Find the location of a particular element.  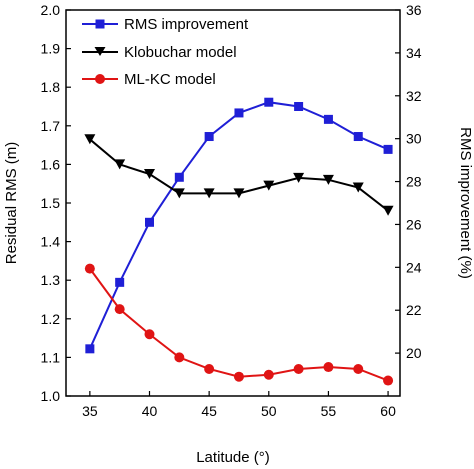

series-klobuchar-model is located at coordinates (239, 175).